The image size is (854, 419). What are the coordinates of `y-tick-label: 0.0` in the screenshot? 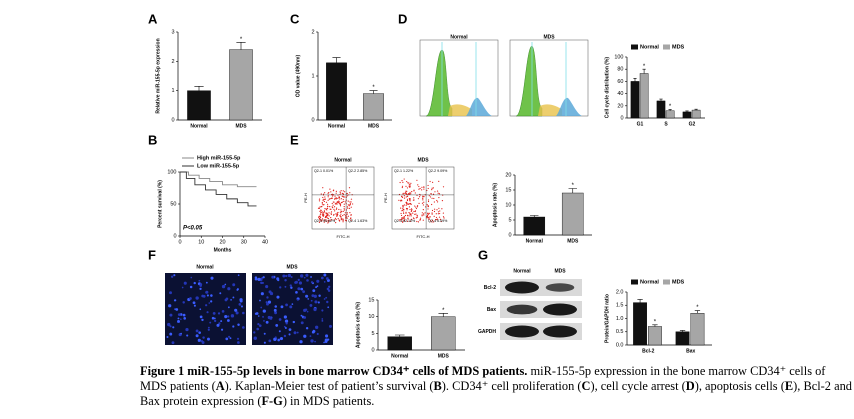 It's located at (620, 345).